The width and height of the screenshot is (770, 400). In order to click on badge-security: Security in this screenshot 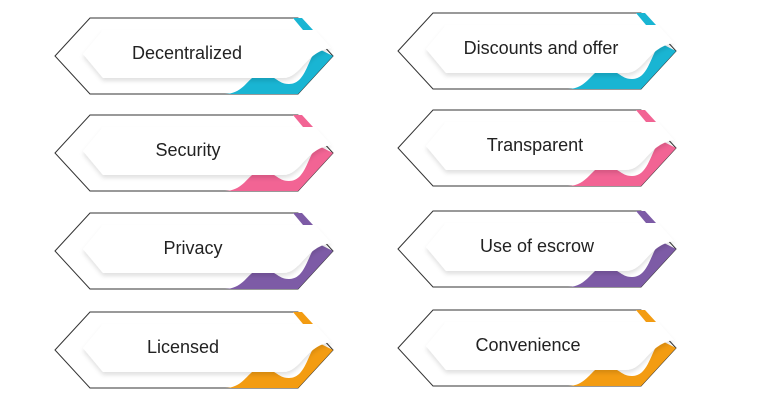, I will do `click(194, 153)`.